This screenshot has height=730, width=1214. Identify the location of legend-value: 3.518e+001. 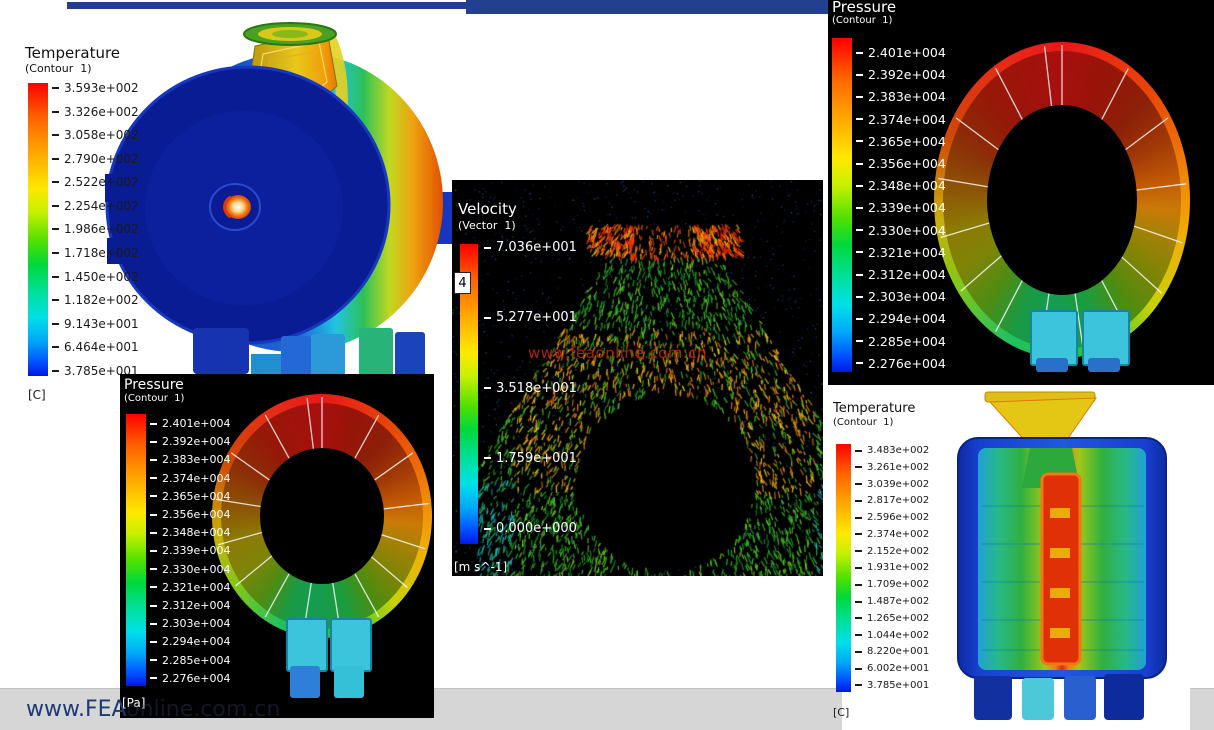
(530, 388).